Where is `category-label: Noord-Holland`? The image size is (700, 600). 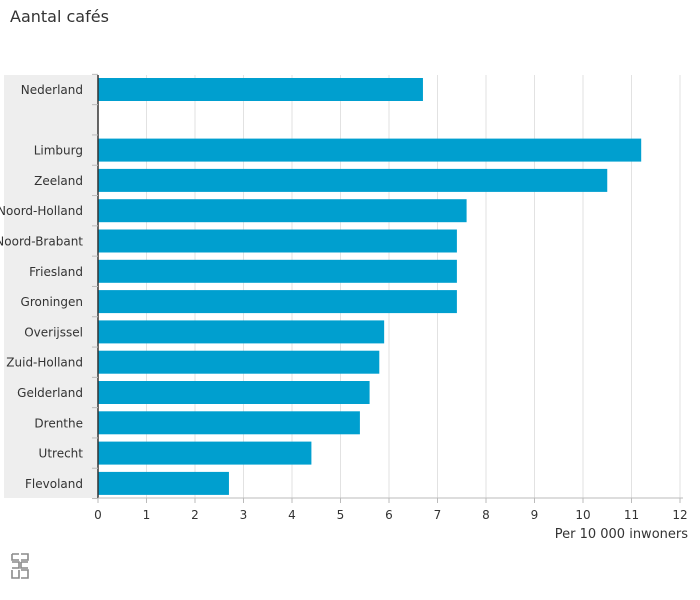 category-label: Noord-Holland is located at coordinates (41, 211).